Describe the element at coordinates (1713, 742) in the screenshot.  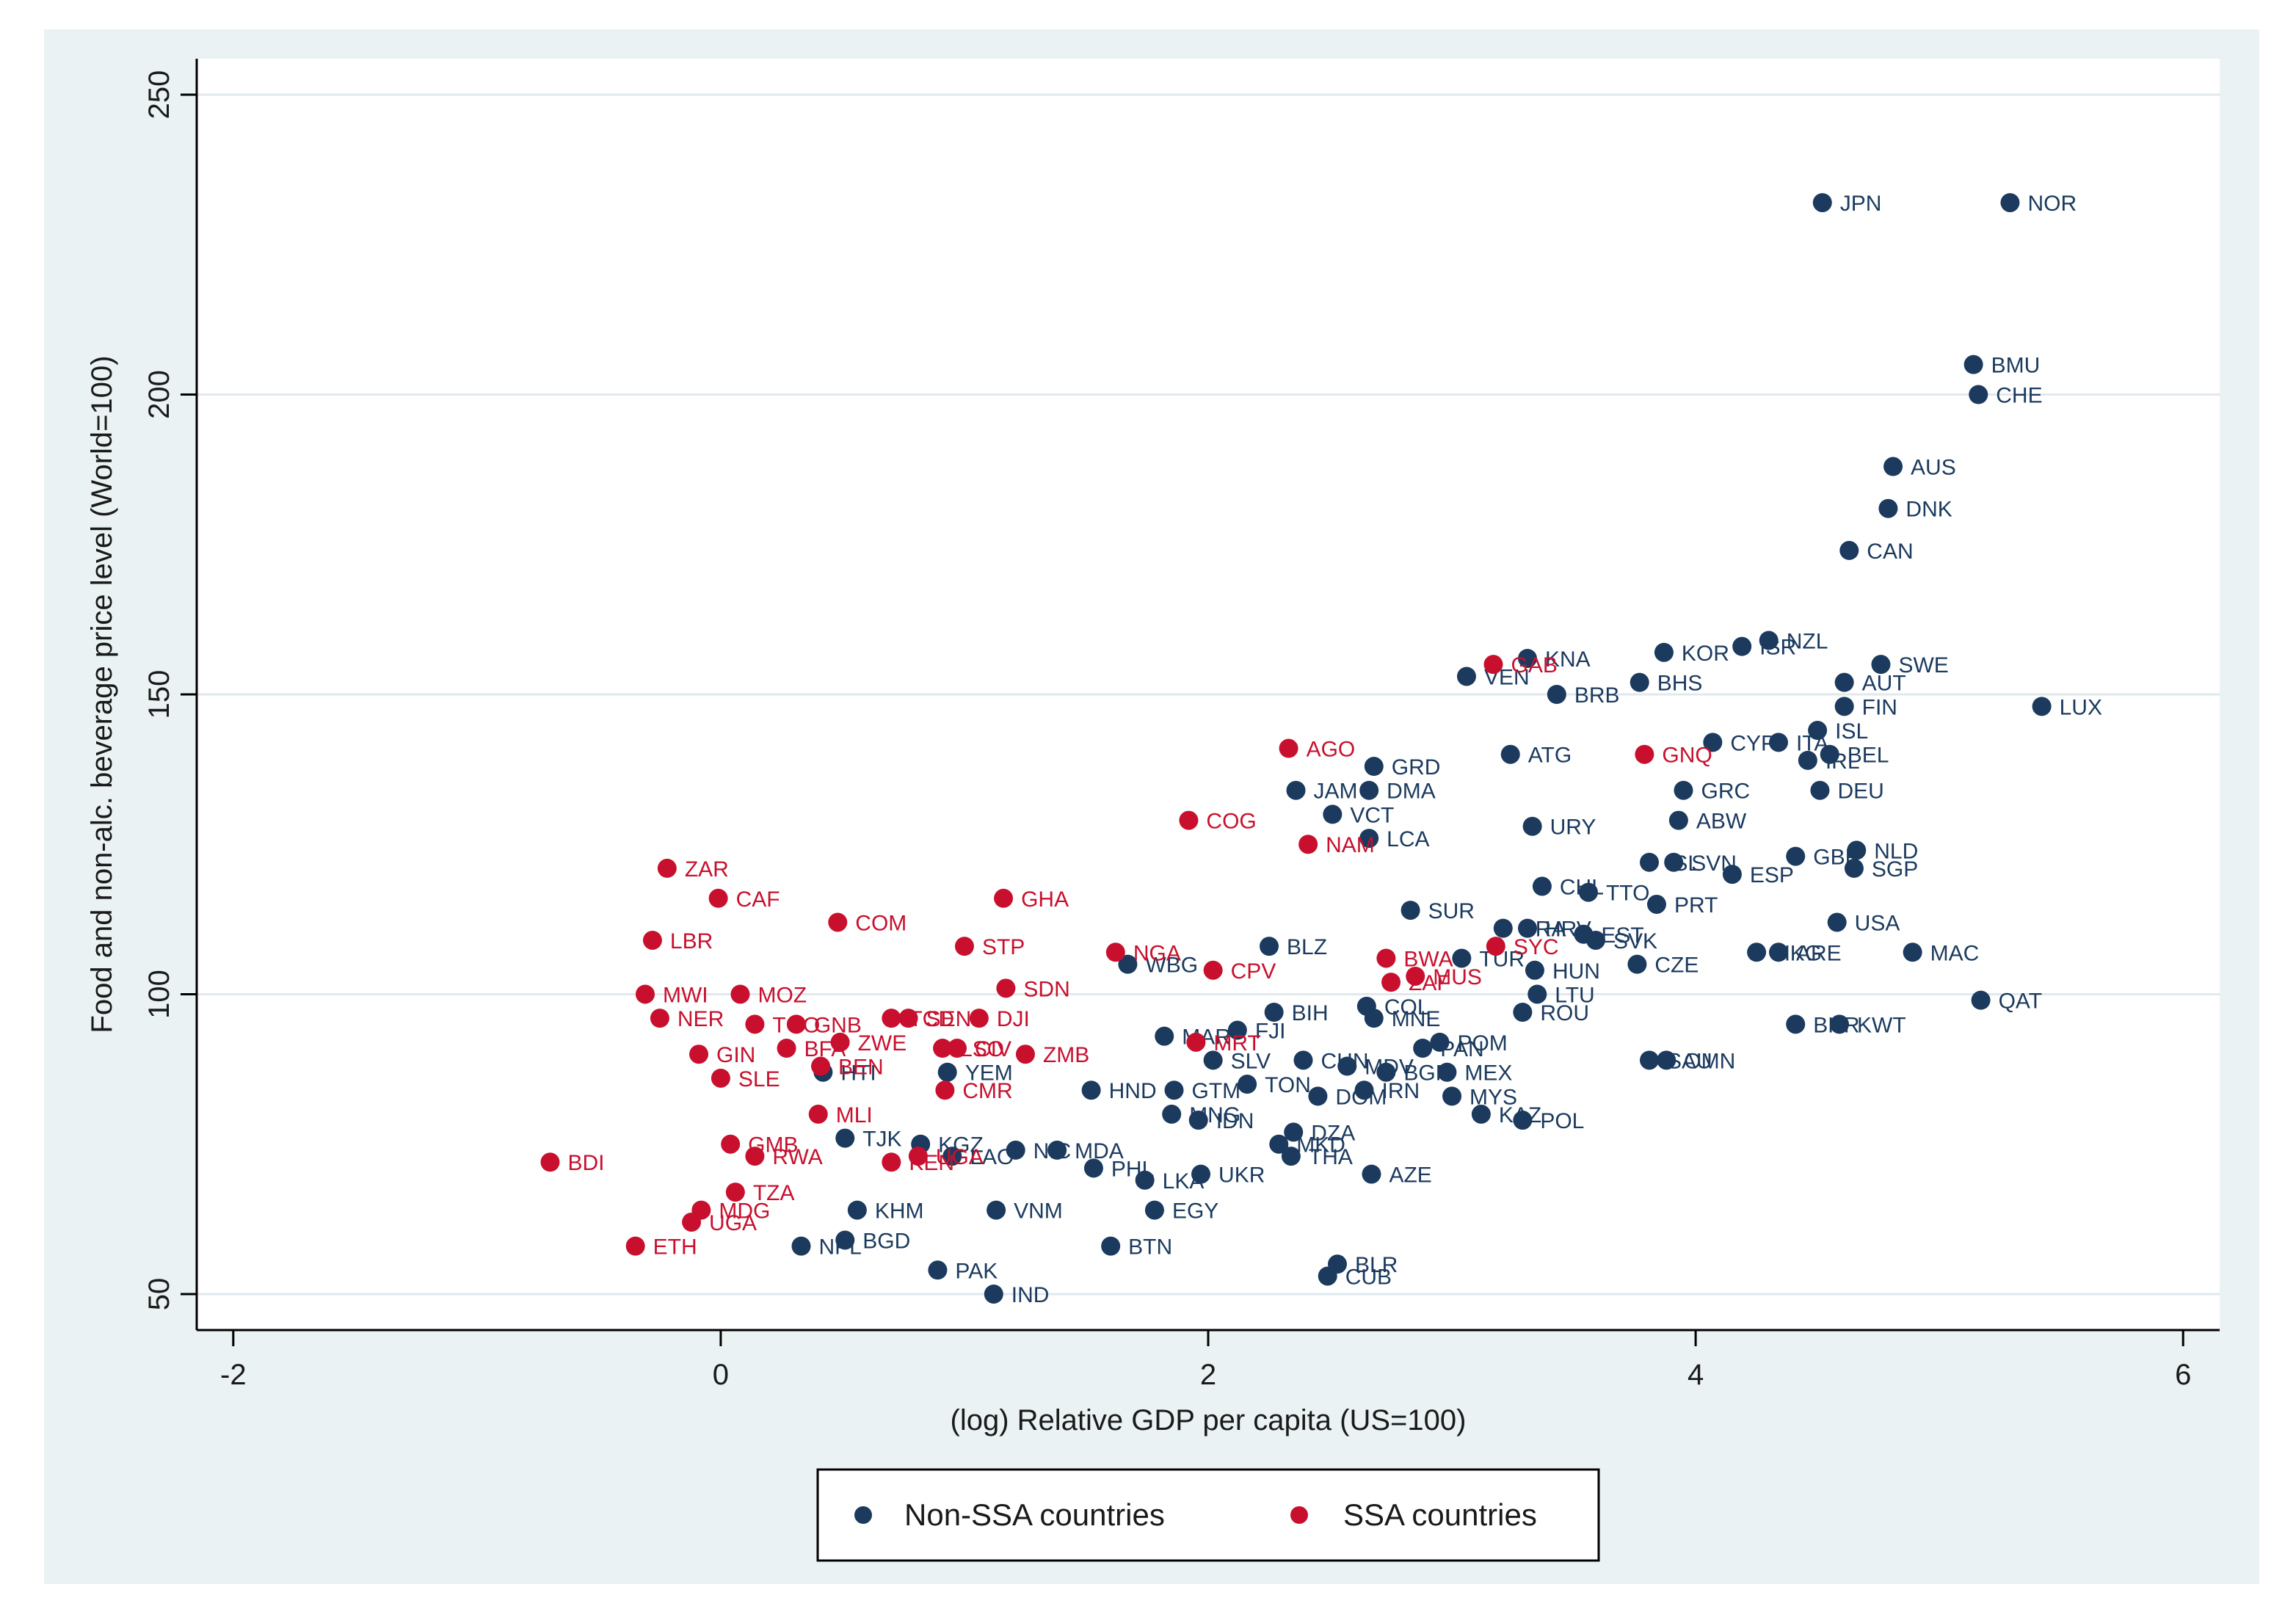
I see `data-point-cyp` at that location.